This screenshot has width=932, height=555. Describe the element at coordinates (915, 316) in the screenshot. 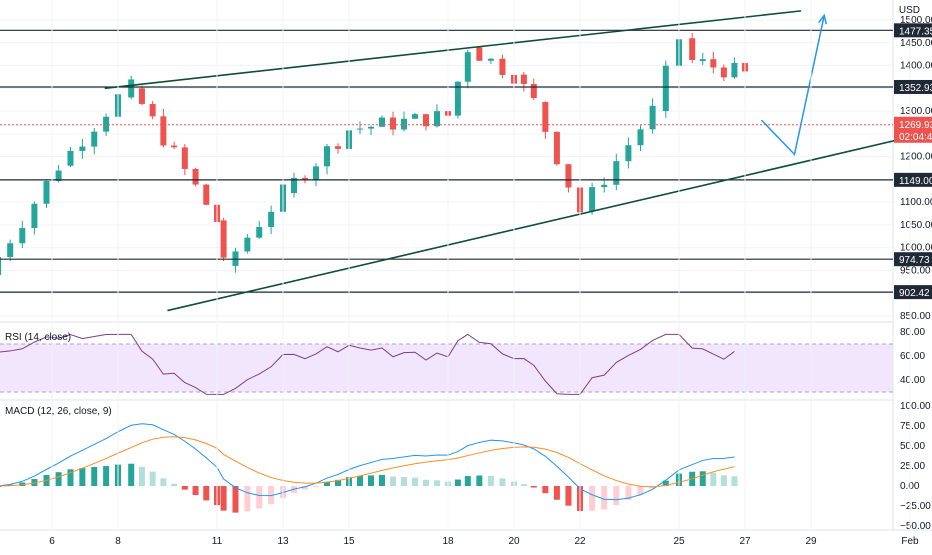

I see `price-tick-label: 850.00` at that location.